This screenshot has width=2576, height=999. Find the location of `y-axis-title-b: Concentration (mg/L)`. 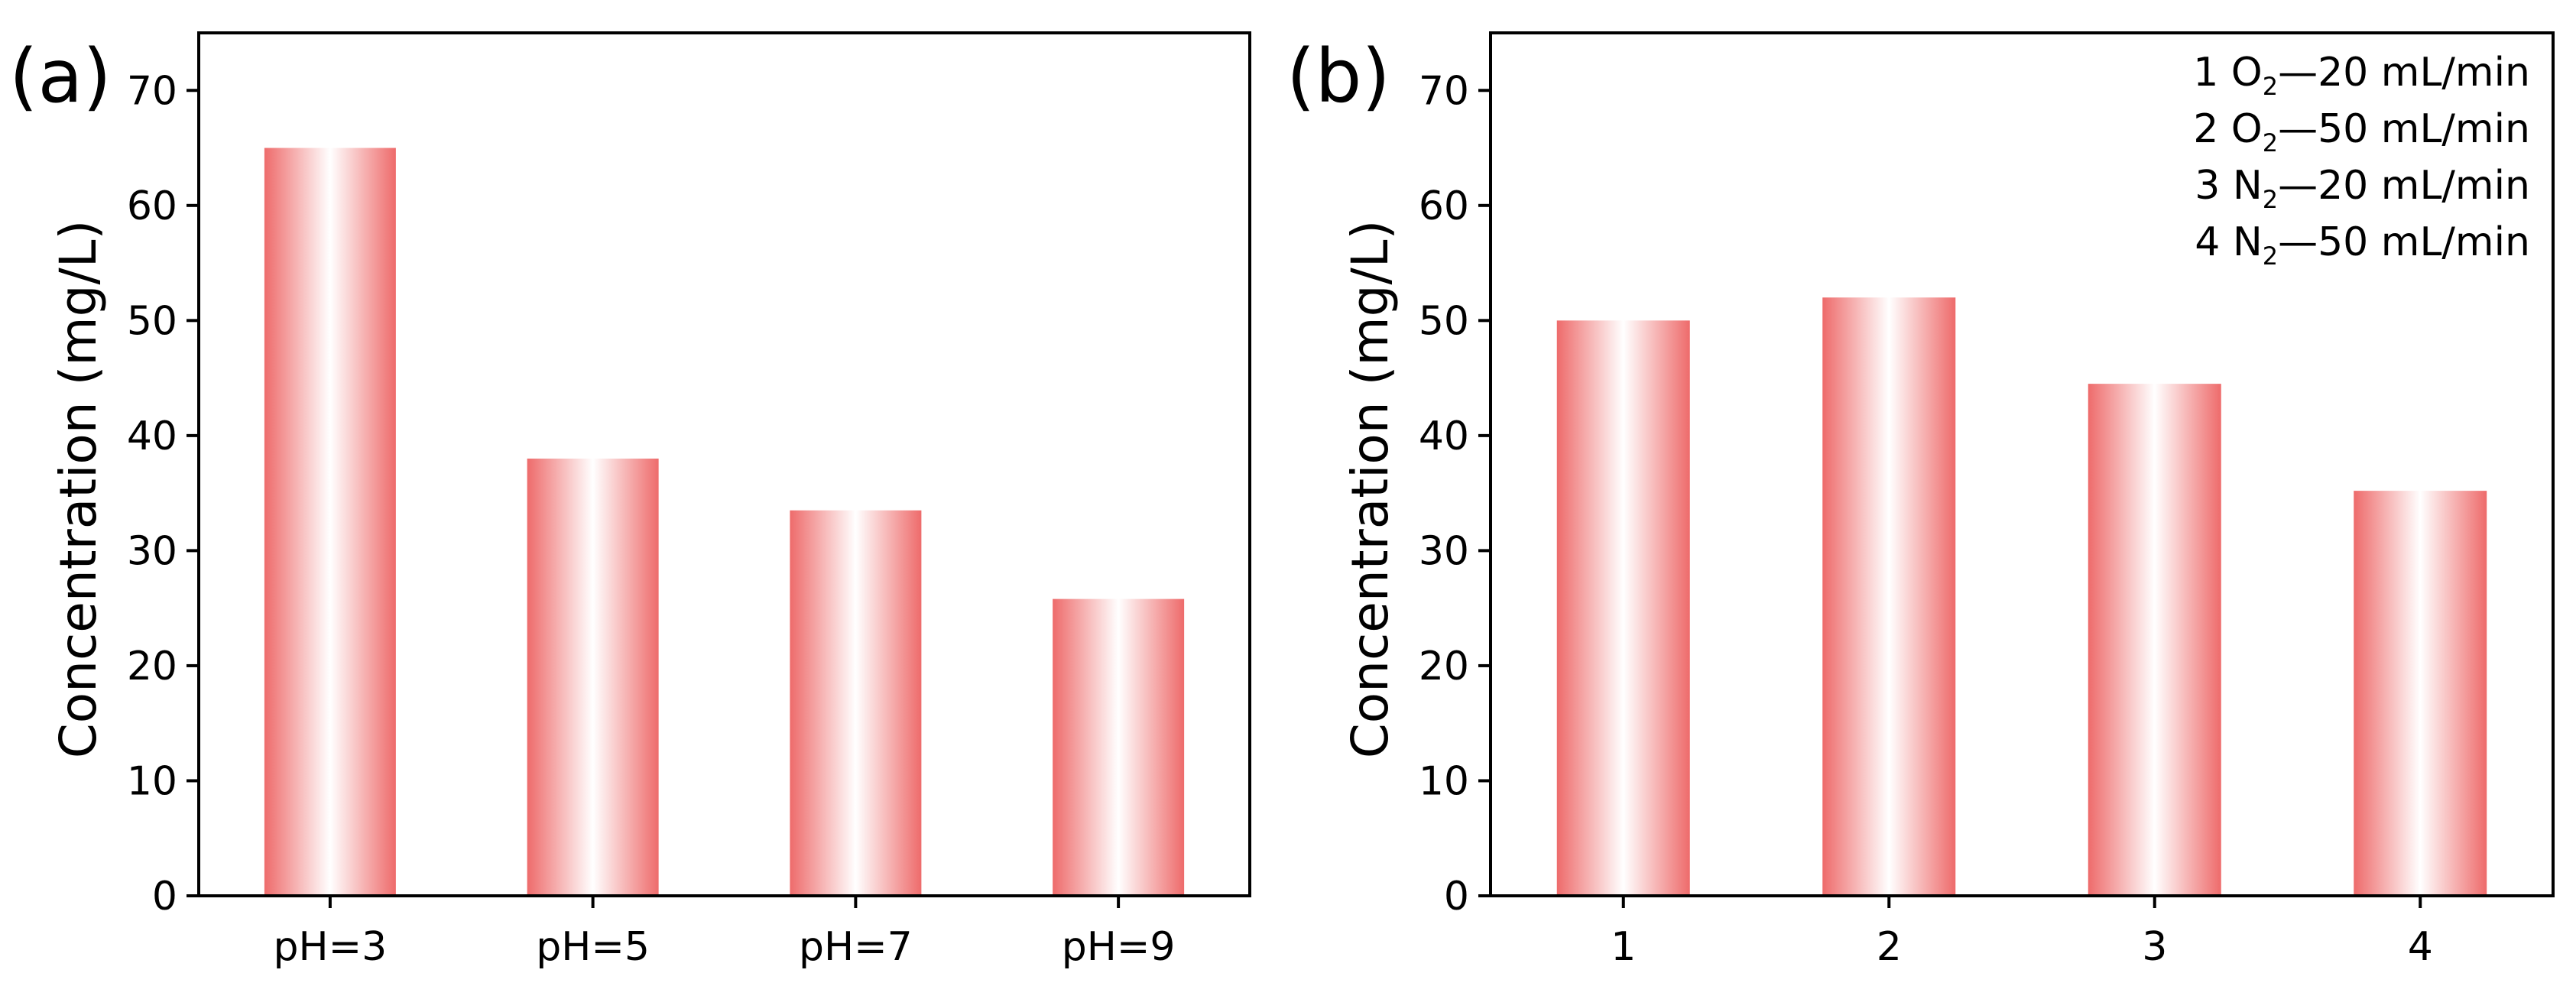

y-axis-title-b: Concentration (mg/L) is located at coordinates (1370, 489).